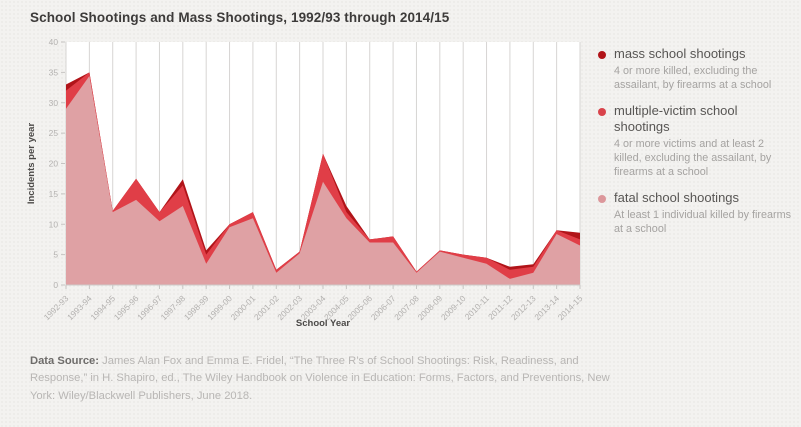 Image resolution: width=801 pixels, height=427 pixels. Describe the element at coordinates (54, 224) in the screenshot. I see `y-tick-label: 10` at that location.